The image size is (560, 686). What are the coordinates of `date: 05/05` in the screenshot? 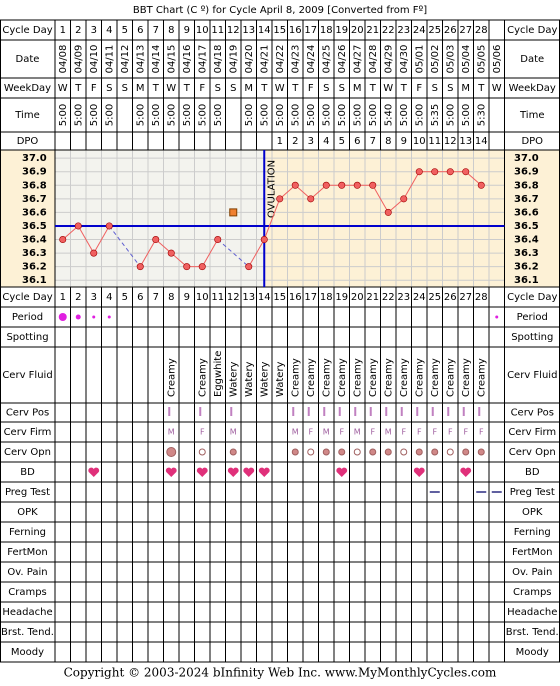 It's located at (481, 59).